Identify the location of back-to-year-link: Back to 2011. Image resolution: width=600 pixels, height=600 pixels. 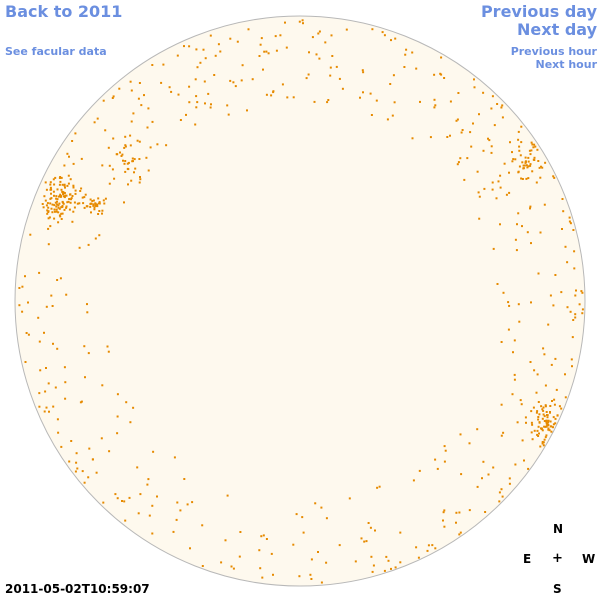
(64, 11).